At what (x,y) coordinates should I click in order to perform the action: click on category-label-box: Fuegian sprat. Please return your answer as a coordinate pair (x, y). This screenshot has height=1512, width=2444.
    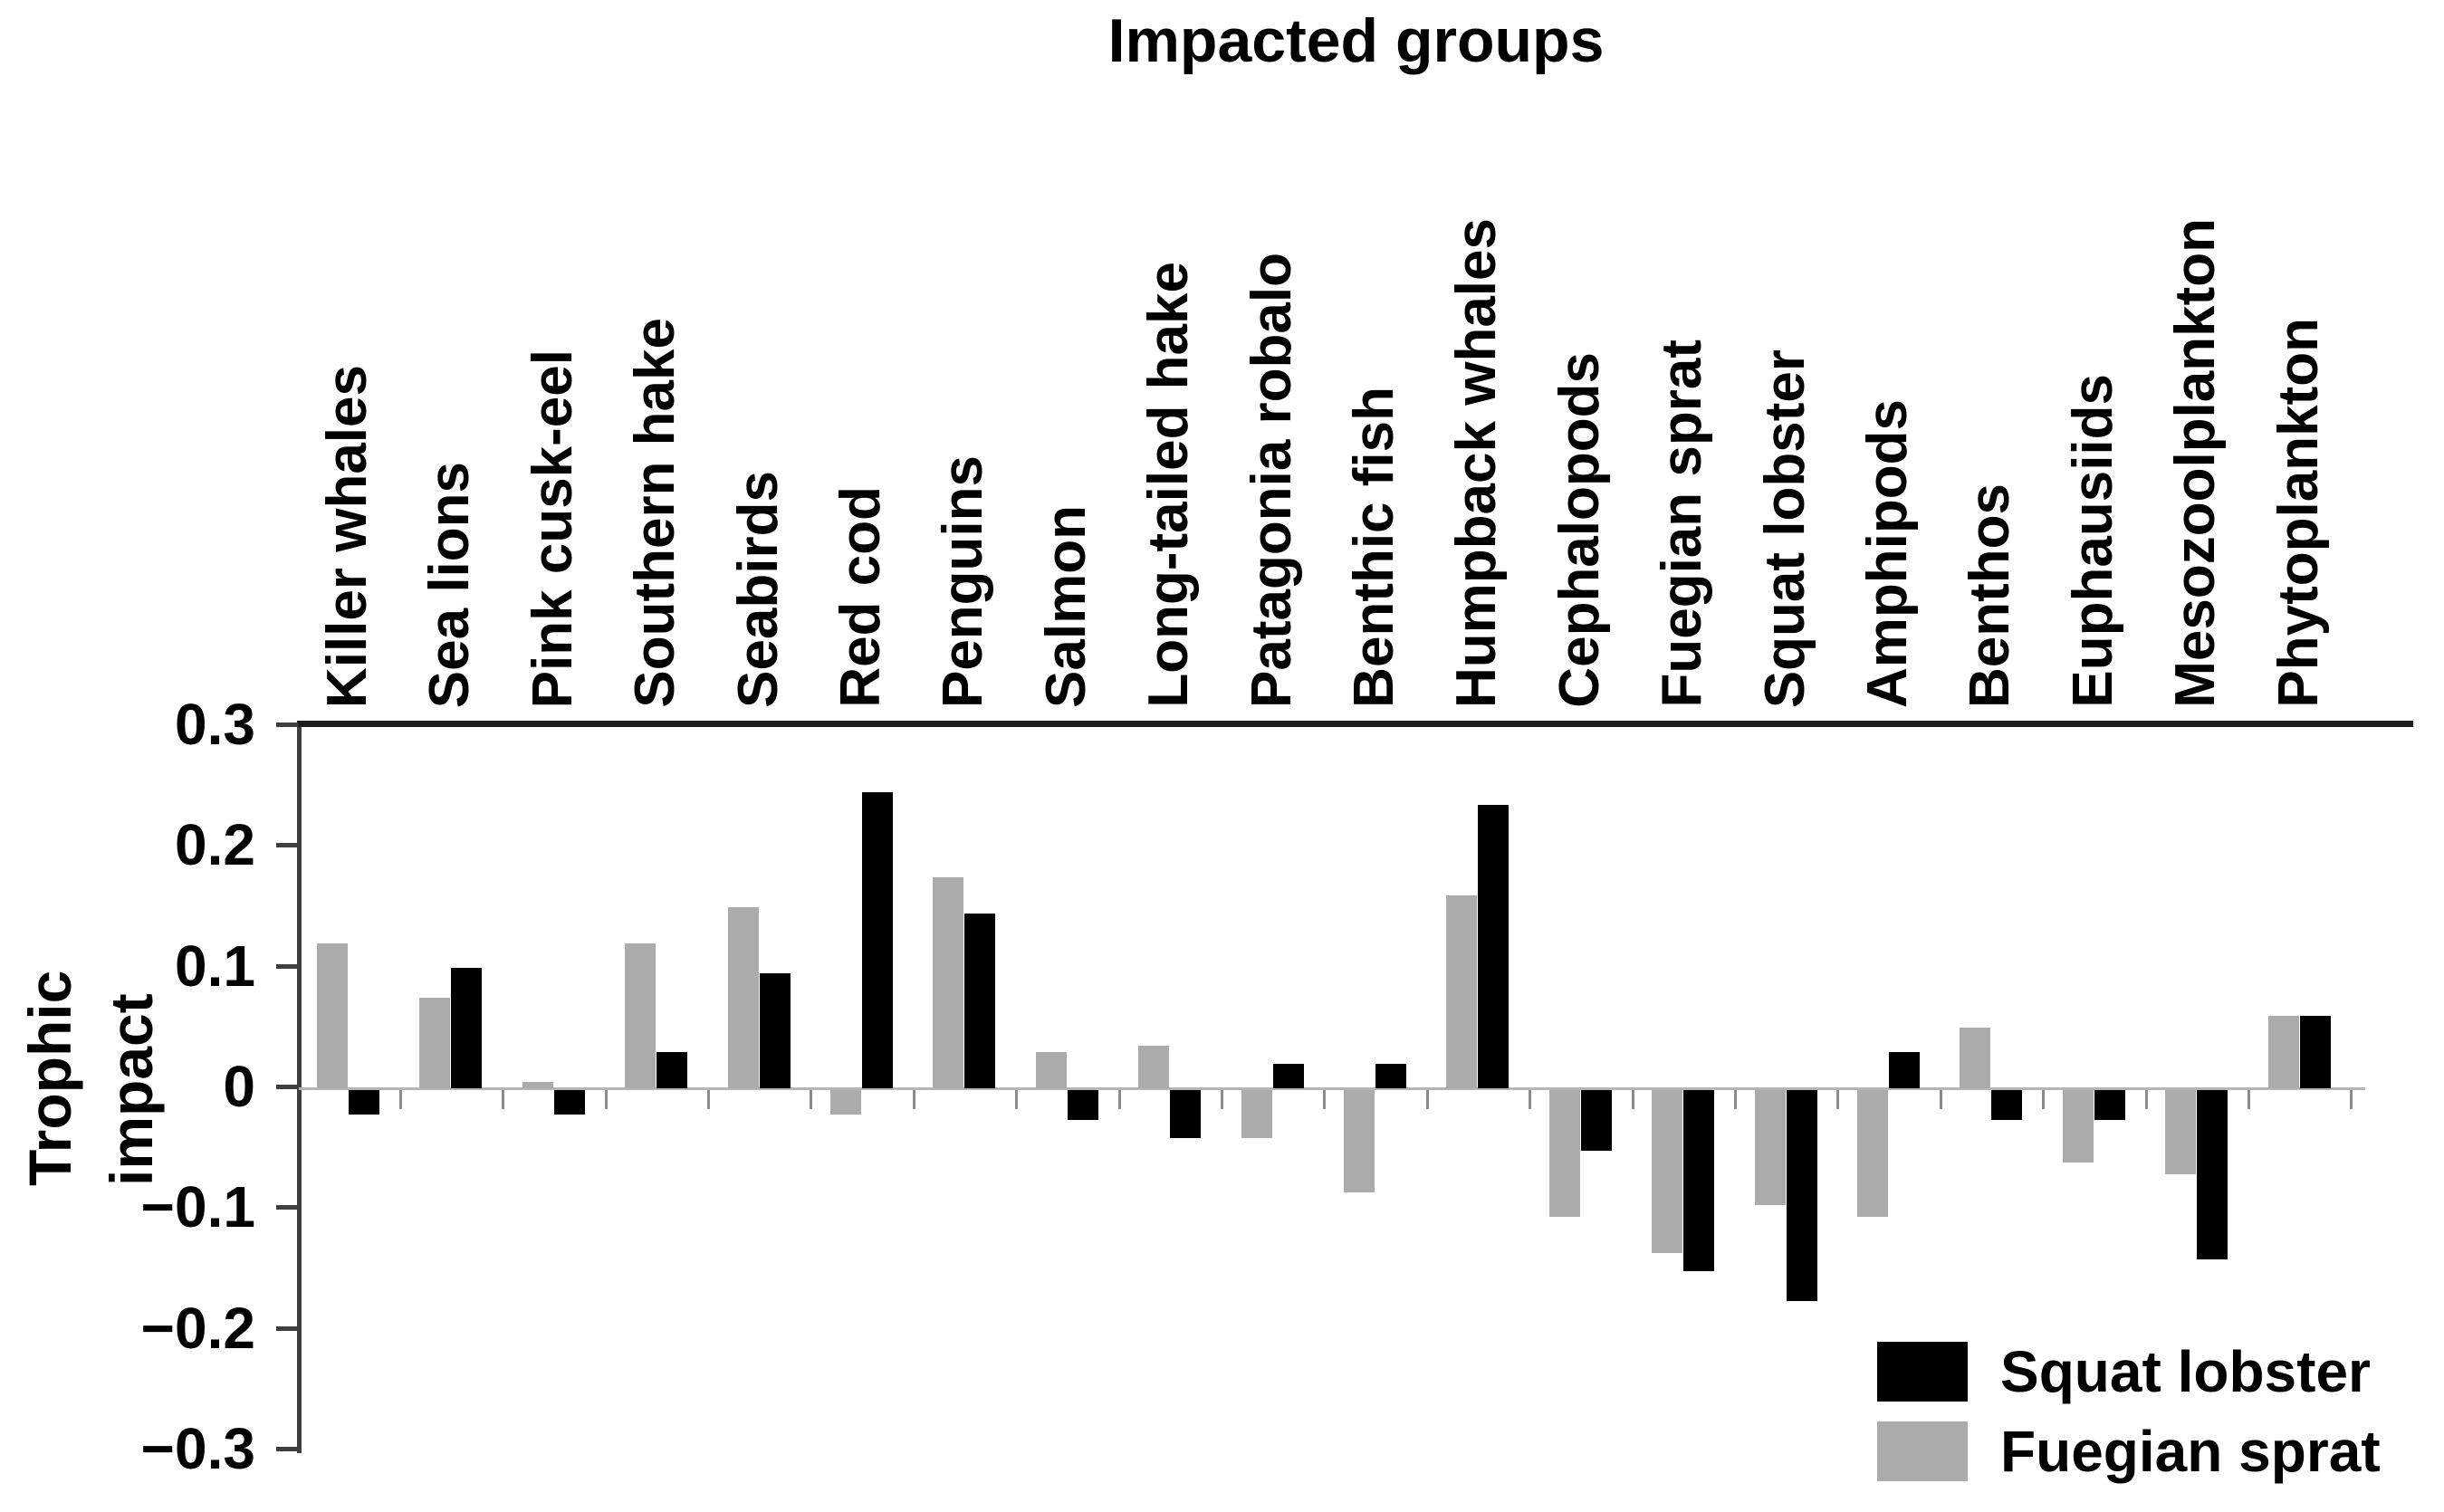
    Looking at the image, I should click on (1683, 354).